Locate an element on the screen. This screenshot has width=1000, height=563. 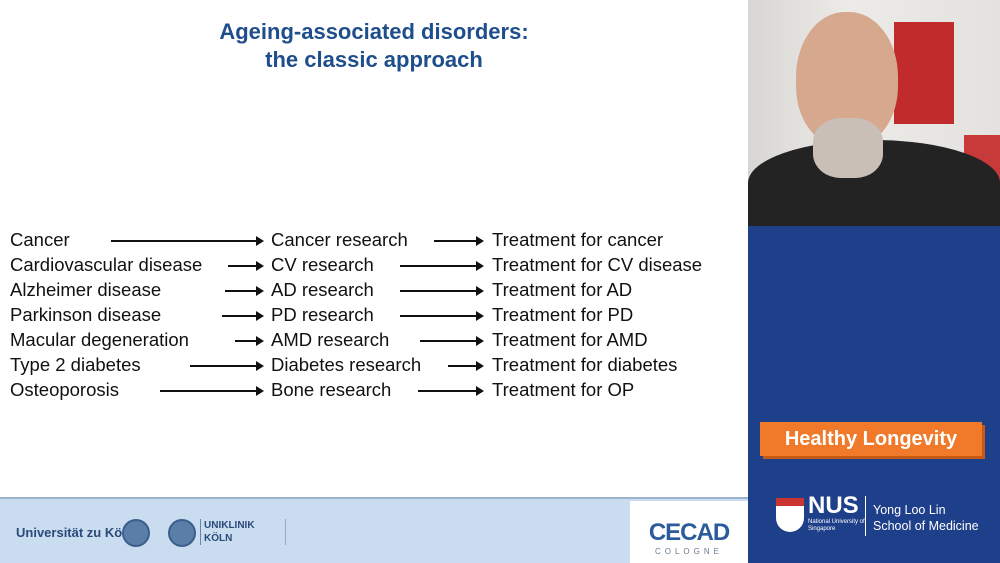
cecad-logo: CECAD COLOGNE is located at coordinates (689, 532).